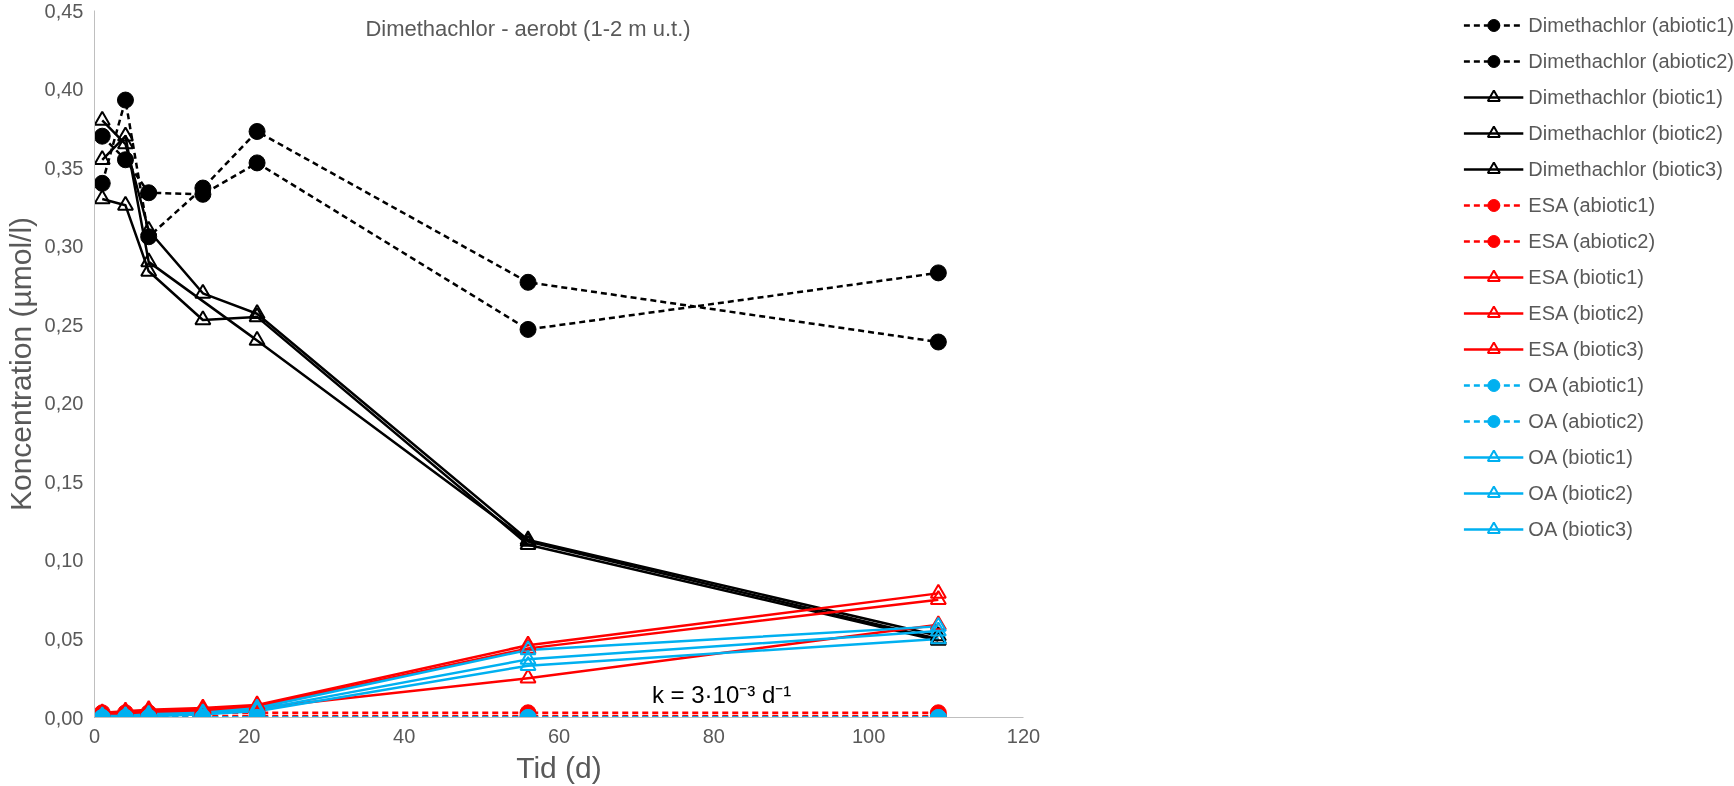  Describe the element at coordinates (559, 735) in the screenshot. I see `x-tick-label: 60` at that location.